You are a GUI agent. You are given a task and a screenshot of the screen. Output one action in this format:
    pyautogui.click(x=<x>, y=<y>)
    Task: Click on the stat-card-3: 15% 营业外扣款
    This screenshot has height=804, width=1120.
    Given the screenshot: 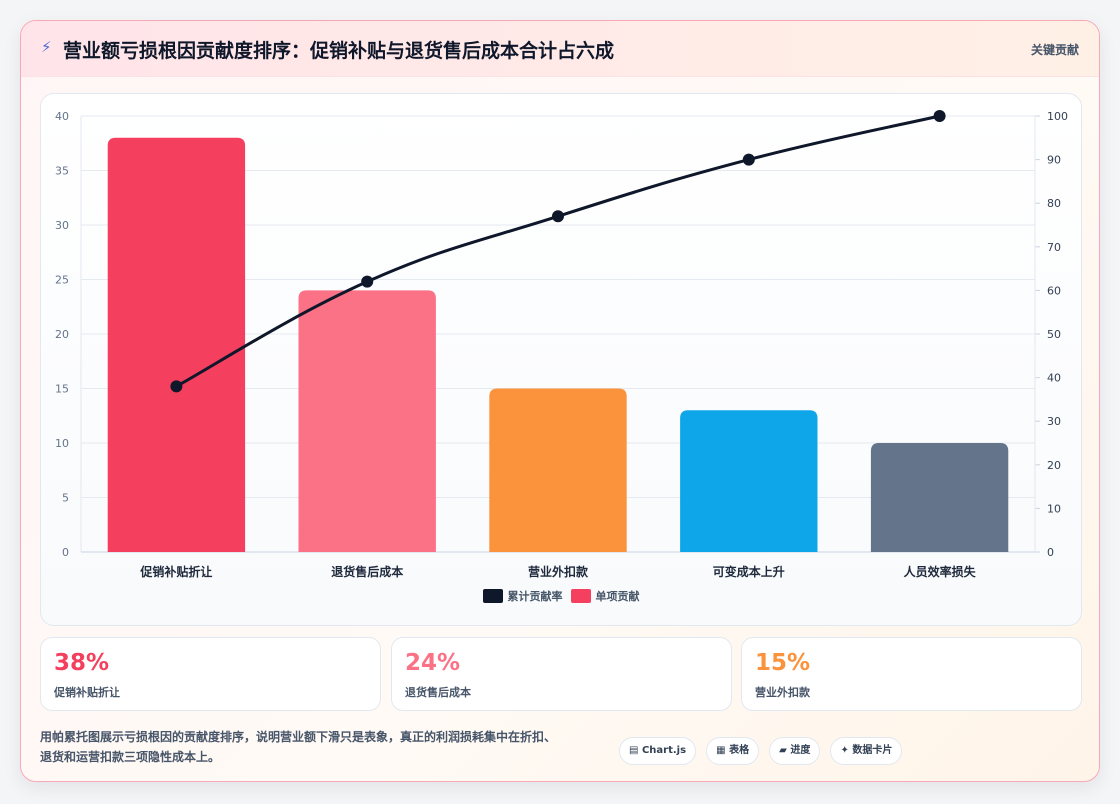 What is the action you would take?
    pyautogui.click(x=911, y=674)
    